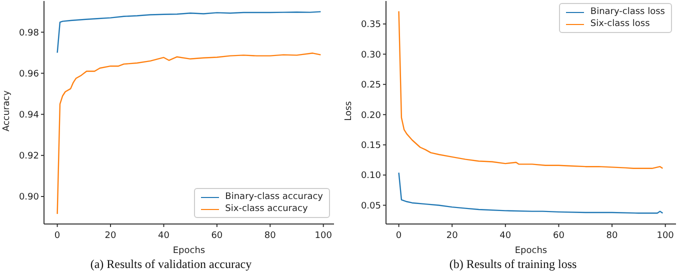 This screenshot has height=274, width=685. Describe the element at coordinates (370, 85) in the screenshot. I see `y-tick-label: 0.25` at that location.